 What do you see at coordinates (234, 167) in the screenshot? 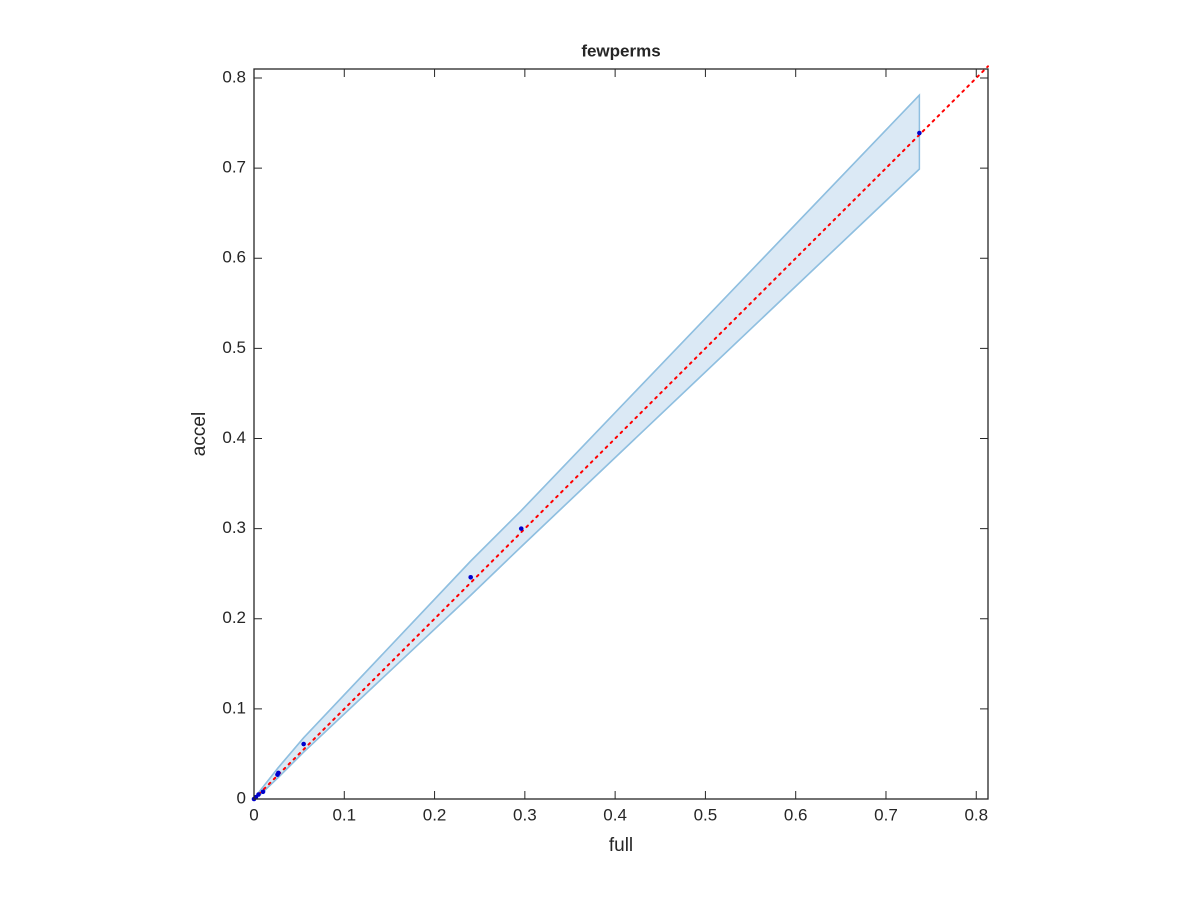
I see `y-tick-label: 0.7` at bounding box center [234, 167].